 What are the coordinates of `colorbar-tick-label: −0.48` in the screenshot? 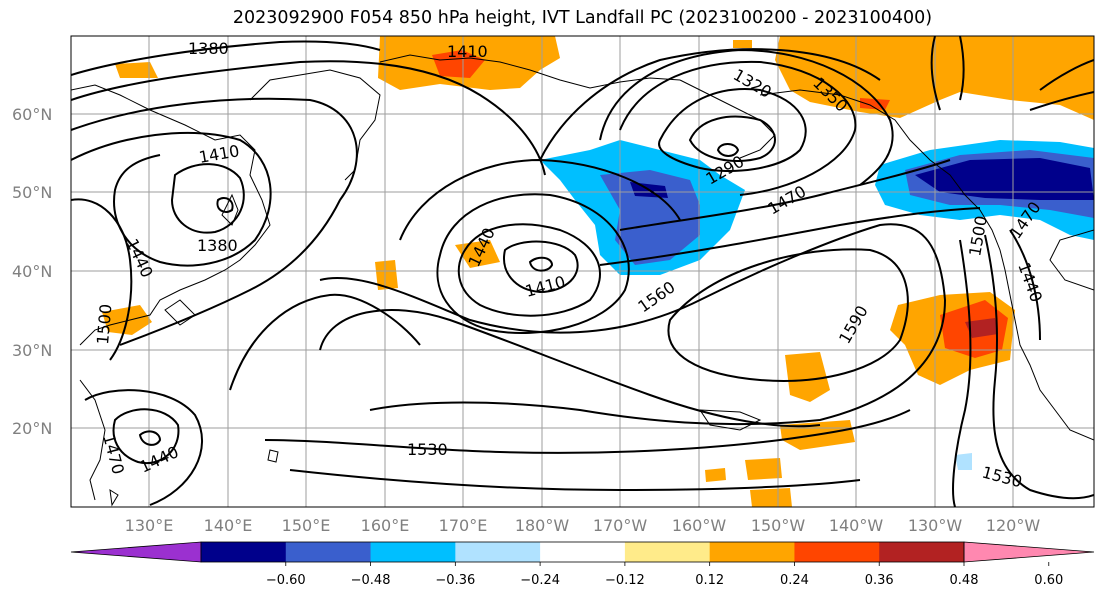 It's located at (371, 580).